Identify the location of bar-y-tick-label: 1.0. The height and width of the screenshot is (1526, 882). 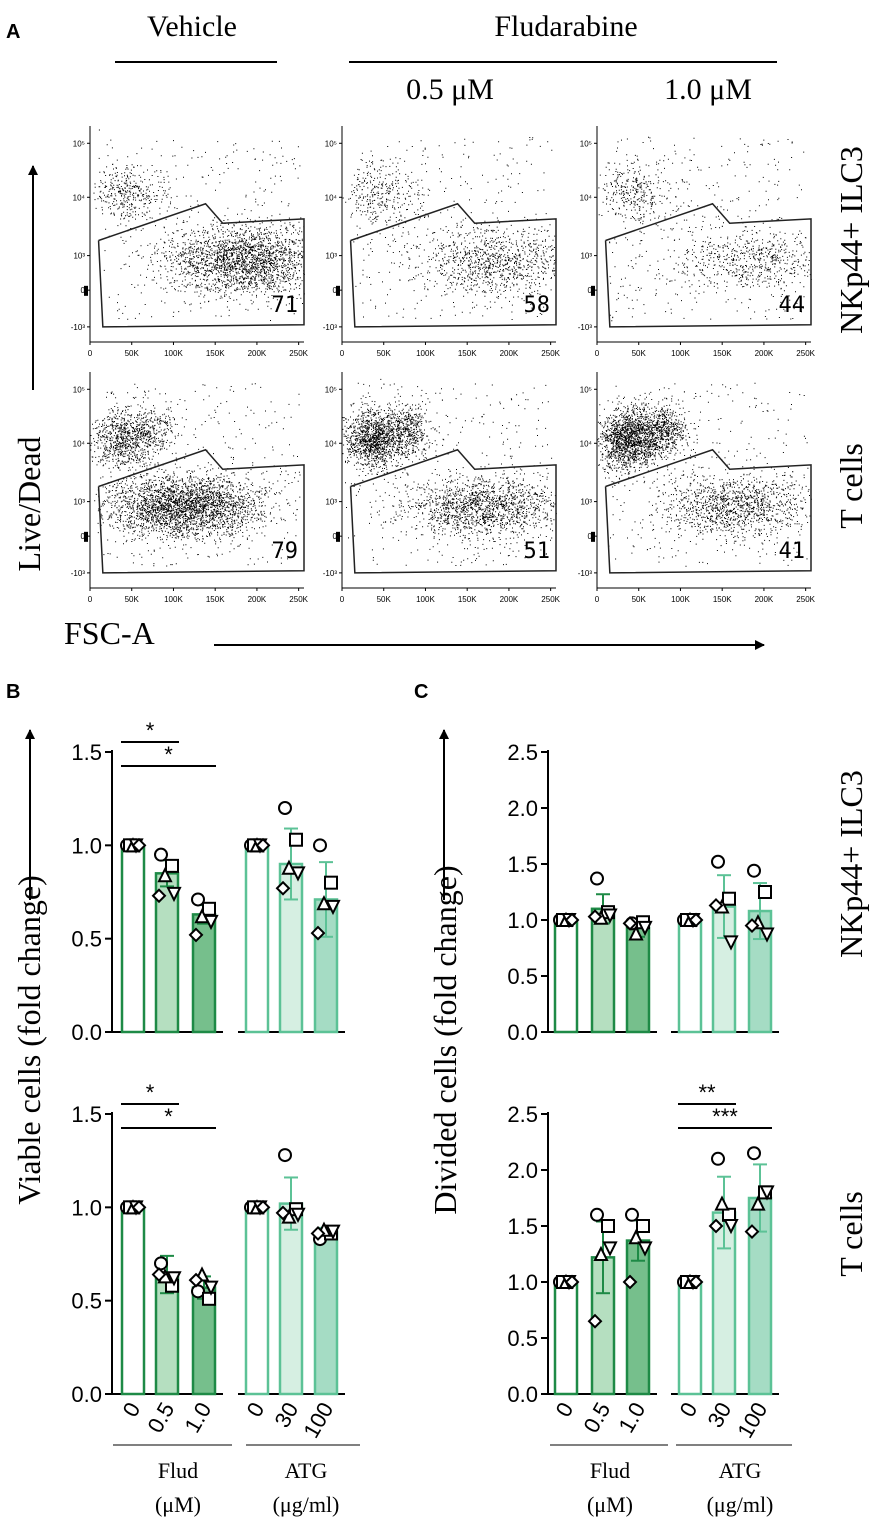
(86, 1207).